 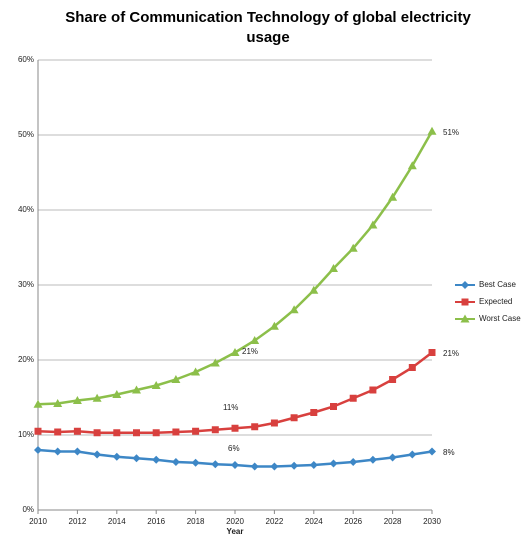 I want to click on legend-label: Worst Case, so click(x=500, y=318).